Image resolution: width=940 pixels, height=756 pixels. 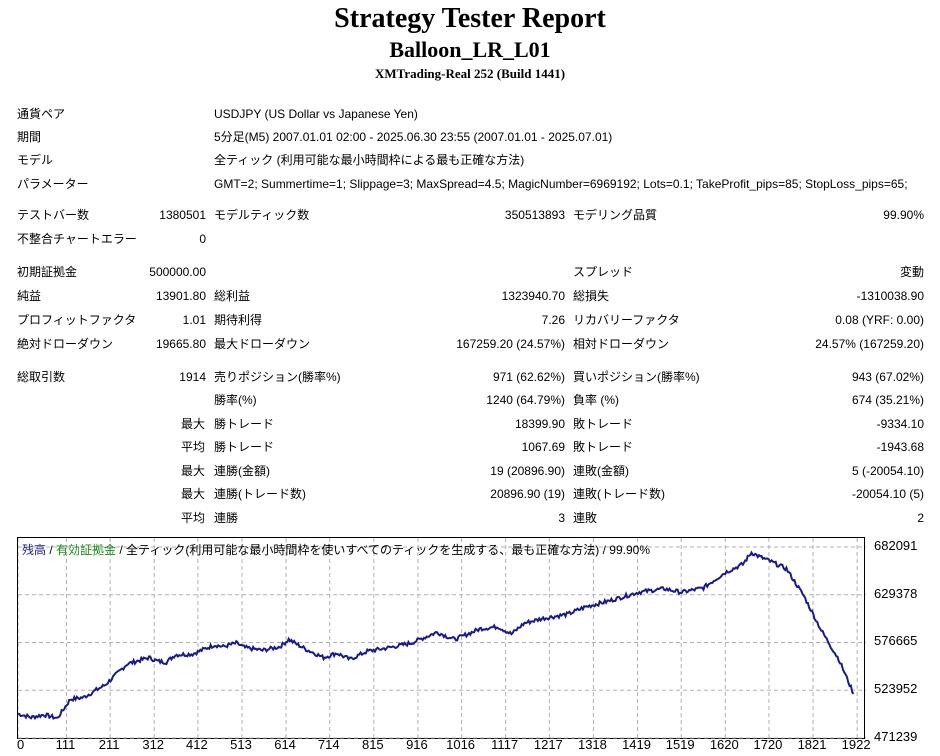 What do you see at coordinates (244, 424) in the screenshot?
I see `largest-win-label: 勝トレード` at bounding box center [244, 424].